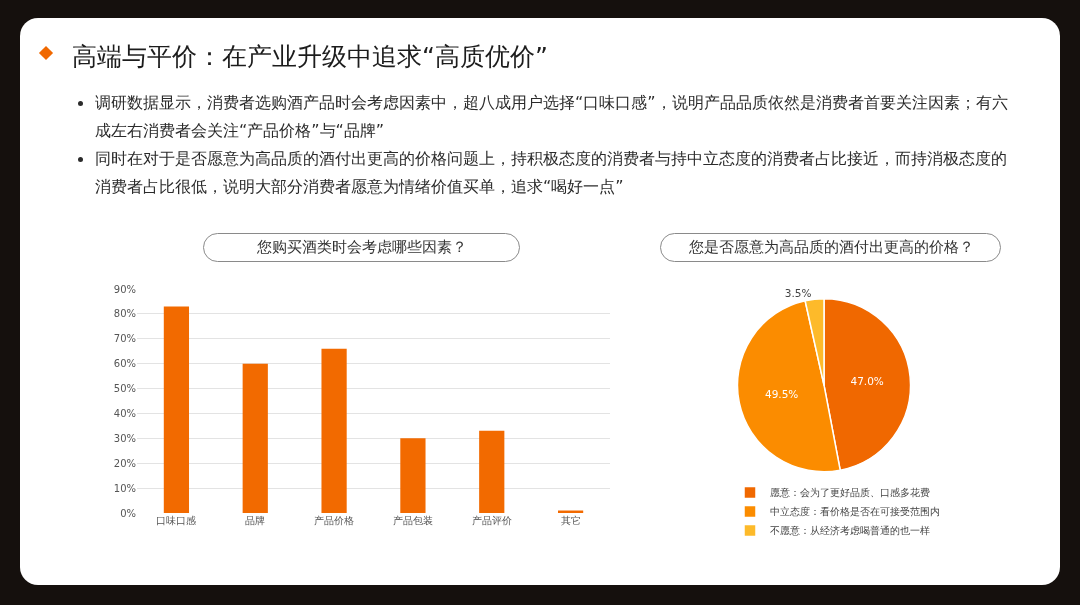 The width and height of the screenshot is (1080, 605). Describe the element at coordinates (867, 381) in the screenshot. I see `data-label: 47.0%` at that location.